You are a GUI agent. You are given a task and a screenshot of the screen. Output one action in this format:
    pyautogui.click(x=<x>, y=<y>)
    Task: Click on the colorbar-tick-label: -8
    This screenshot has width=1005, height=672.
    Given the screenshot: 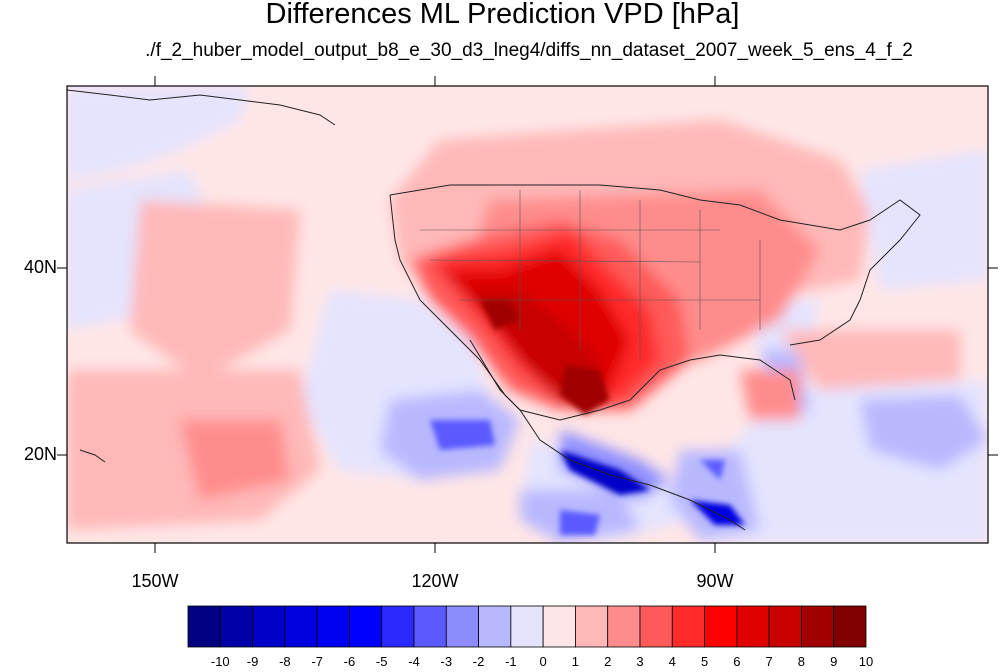 What is the action you would take?
    pyautogui.click(x=285, y=661)
    